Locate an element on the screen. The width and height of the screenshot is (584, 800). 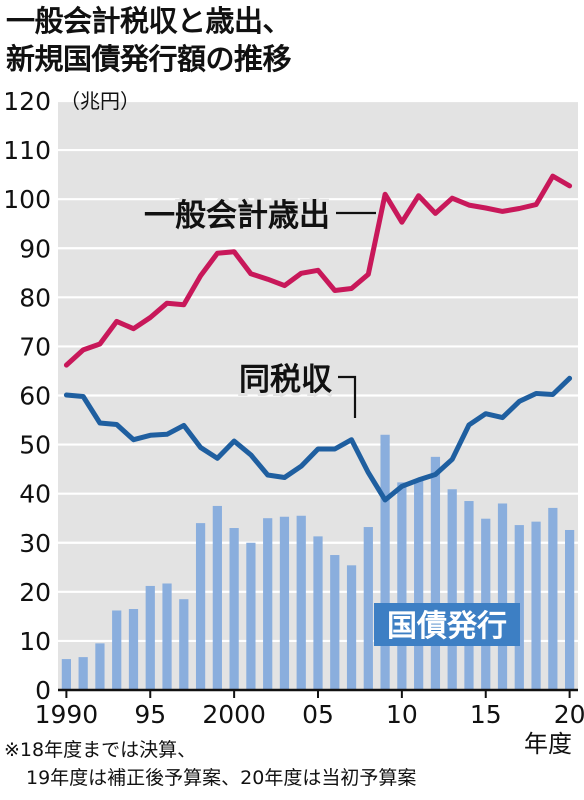
bond-bar-1992 is located at coordinates (100, 666).